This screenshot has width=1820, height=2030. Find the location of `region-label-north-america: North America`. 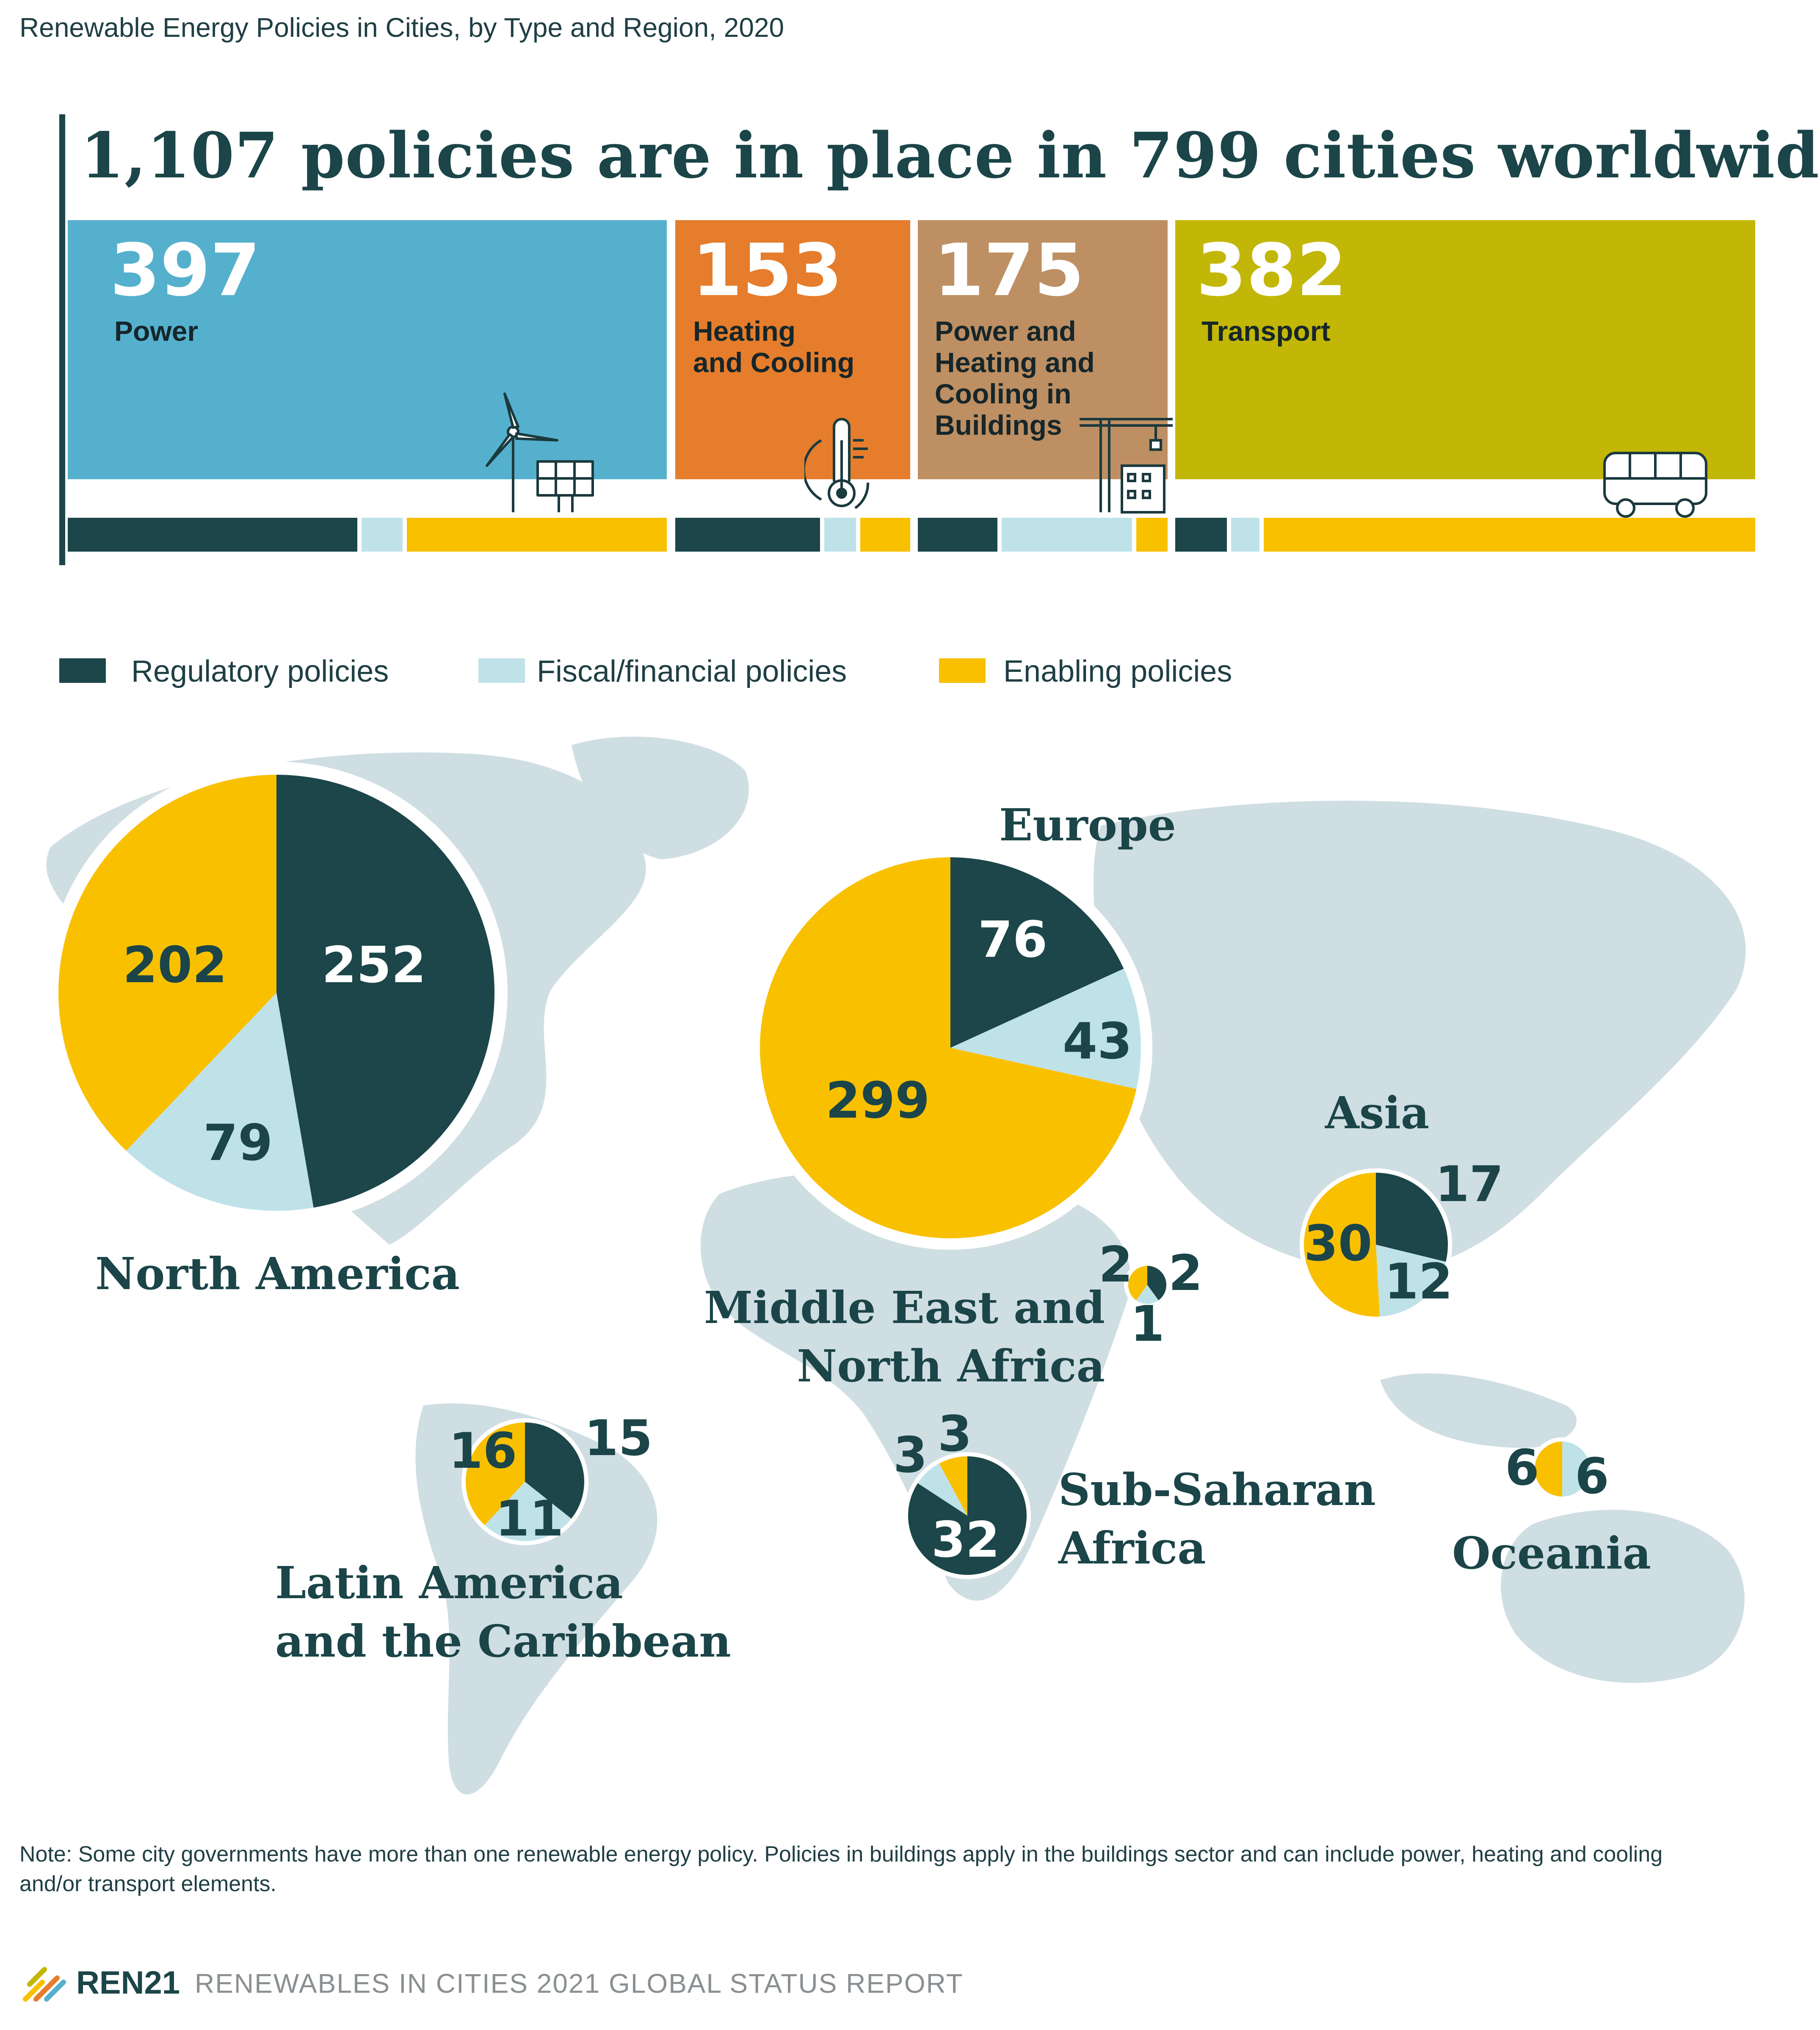

region-label-north-america: North America is located at coordinates (277, 1274).